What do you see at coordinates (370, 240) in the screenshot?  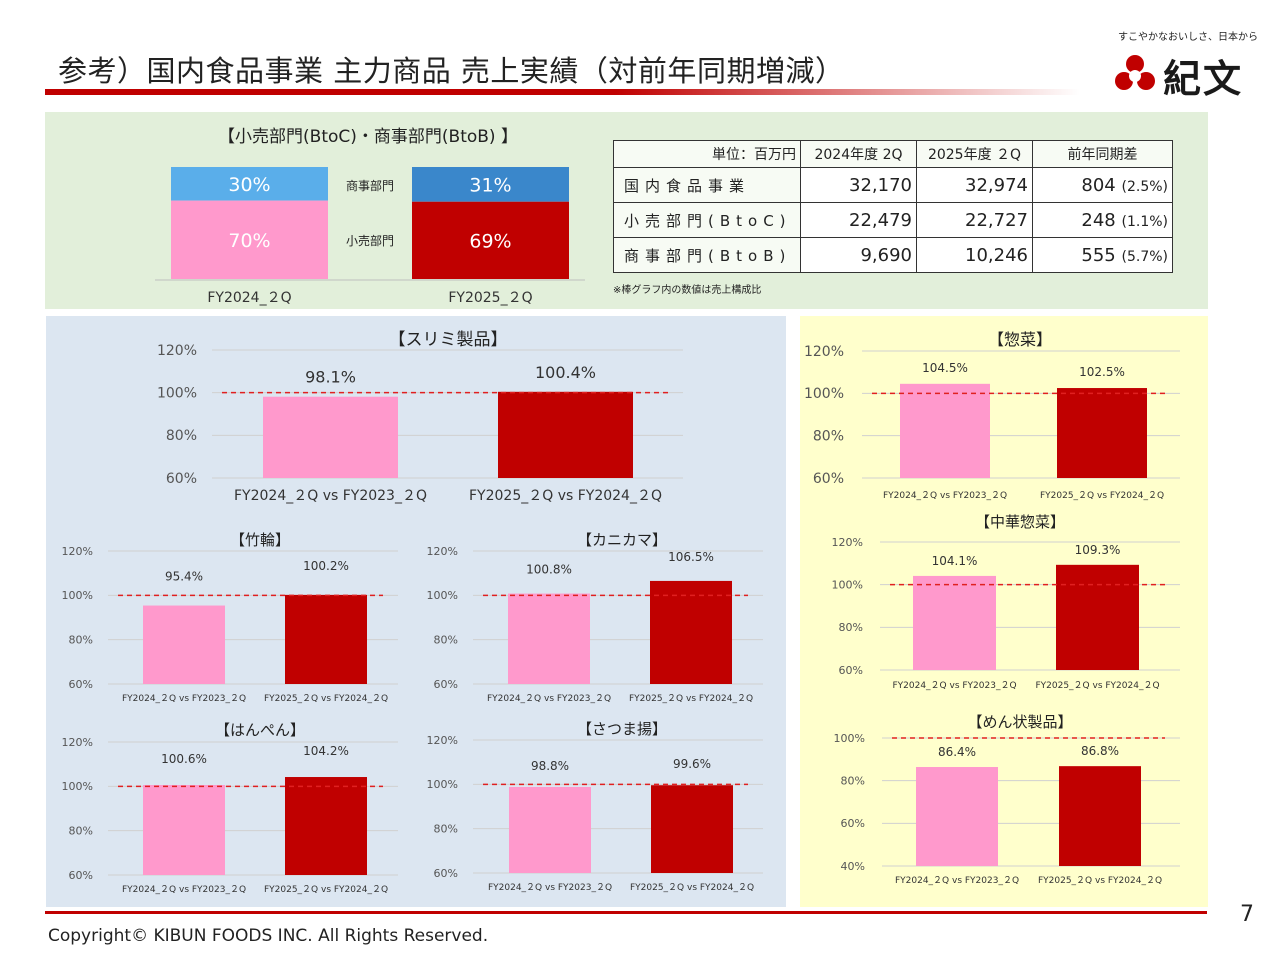 I see `segment-label-btoc: 小売部門` at bounding box center [370, 240].